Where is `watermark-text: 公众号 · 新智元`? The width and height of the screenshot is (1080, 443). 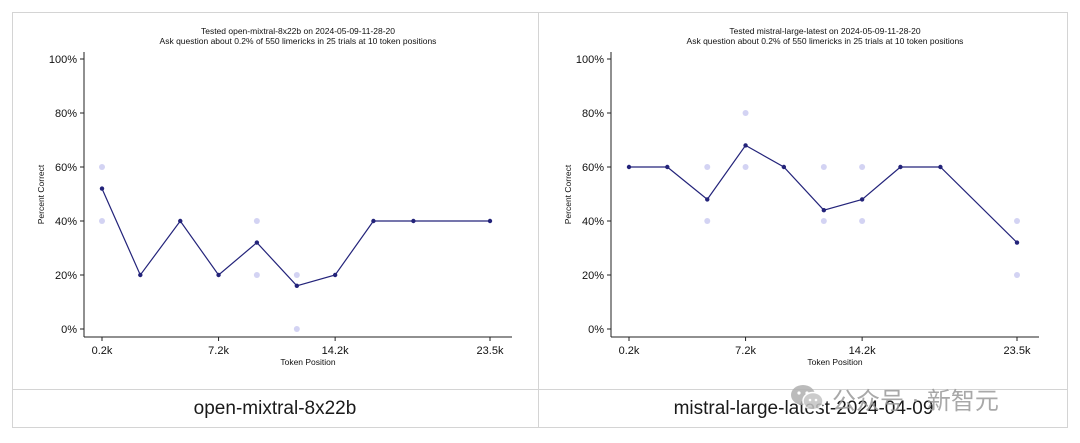 watermark-text: 公众号 · 新智元 is located at coordinates (915, 400).